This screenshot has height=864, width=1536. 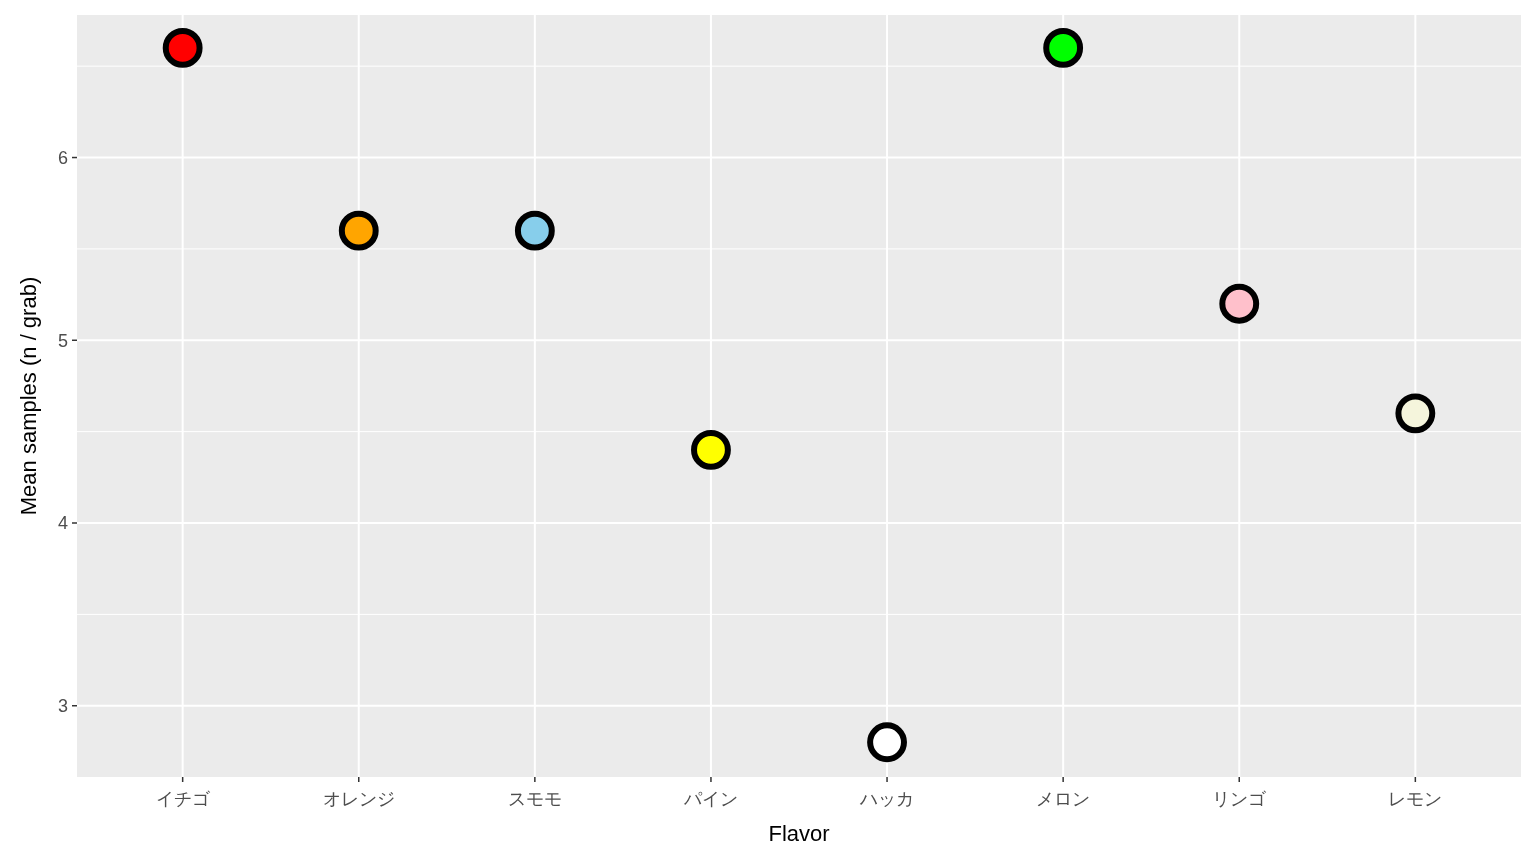 I want to click on y-tick-label: 3, so click(x=62, y=706).